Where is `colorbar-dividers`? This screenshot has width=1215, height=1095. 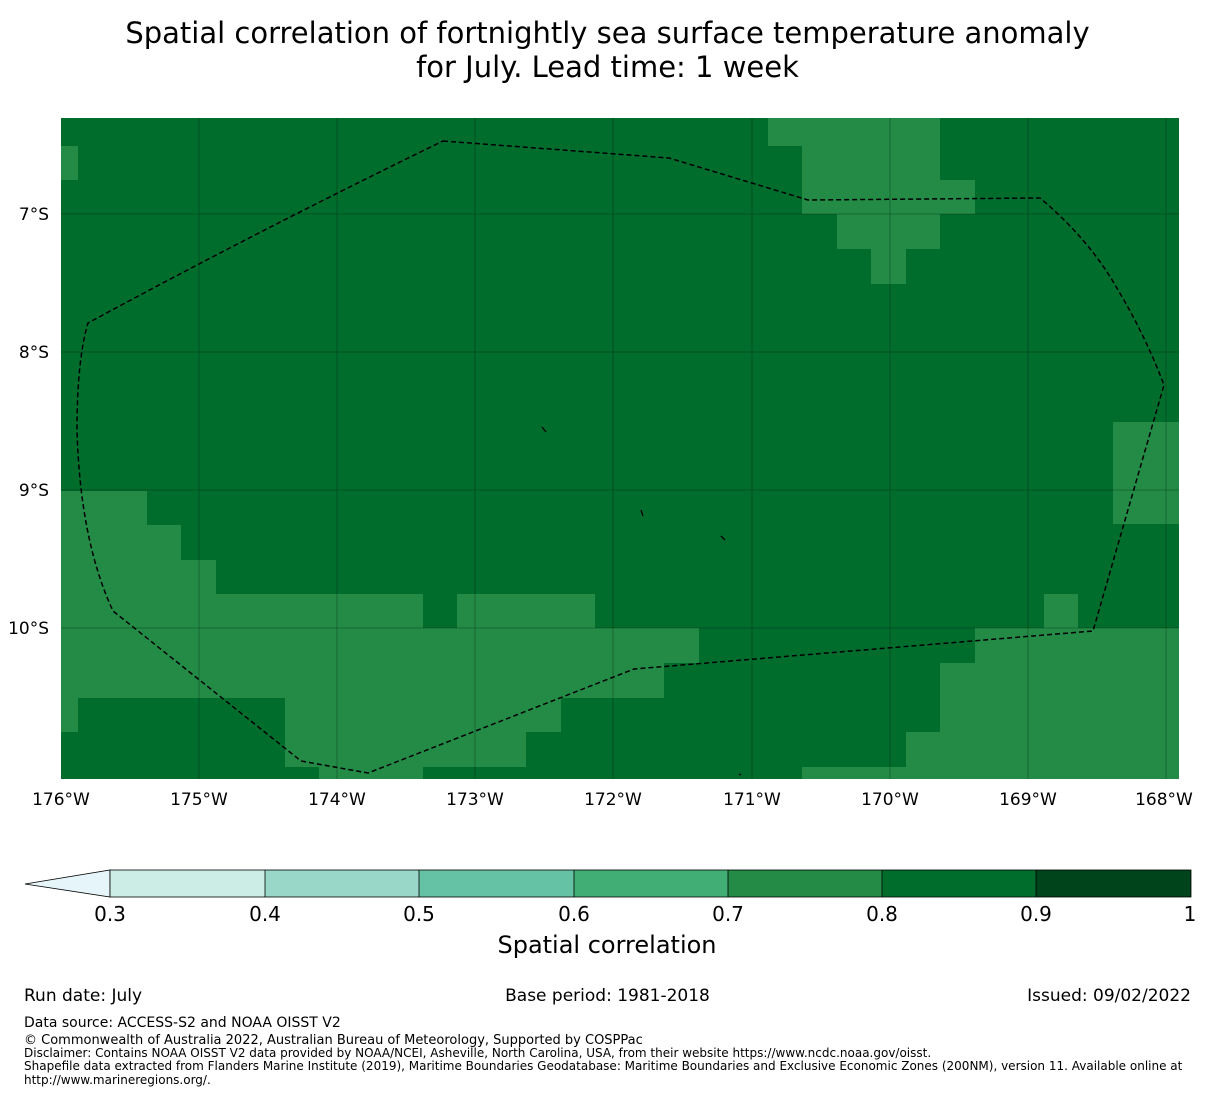 colorbar-dividers is located at coordinates (650, 883).